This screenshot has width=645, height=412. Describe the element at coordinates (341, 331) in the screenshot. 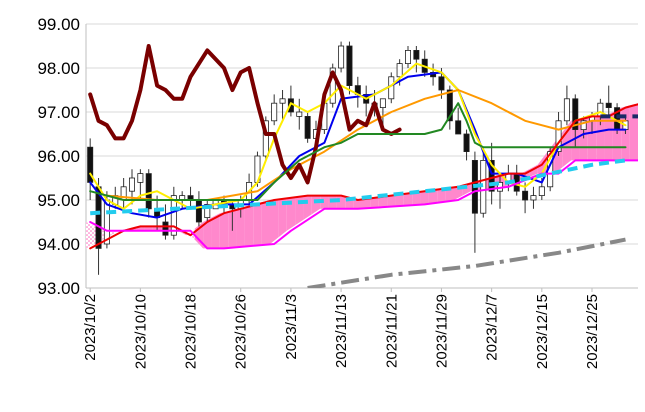

I see `x-tick-label: 2023/11/13` at that location.